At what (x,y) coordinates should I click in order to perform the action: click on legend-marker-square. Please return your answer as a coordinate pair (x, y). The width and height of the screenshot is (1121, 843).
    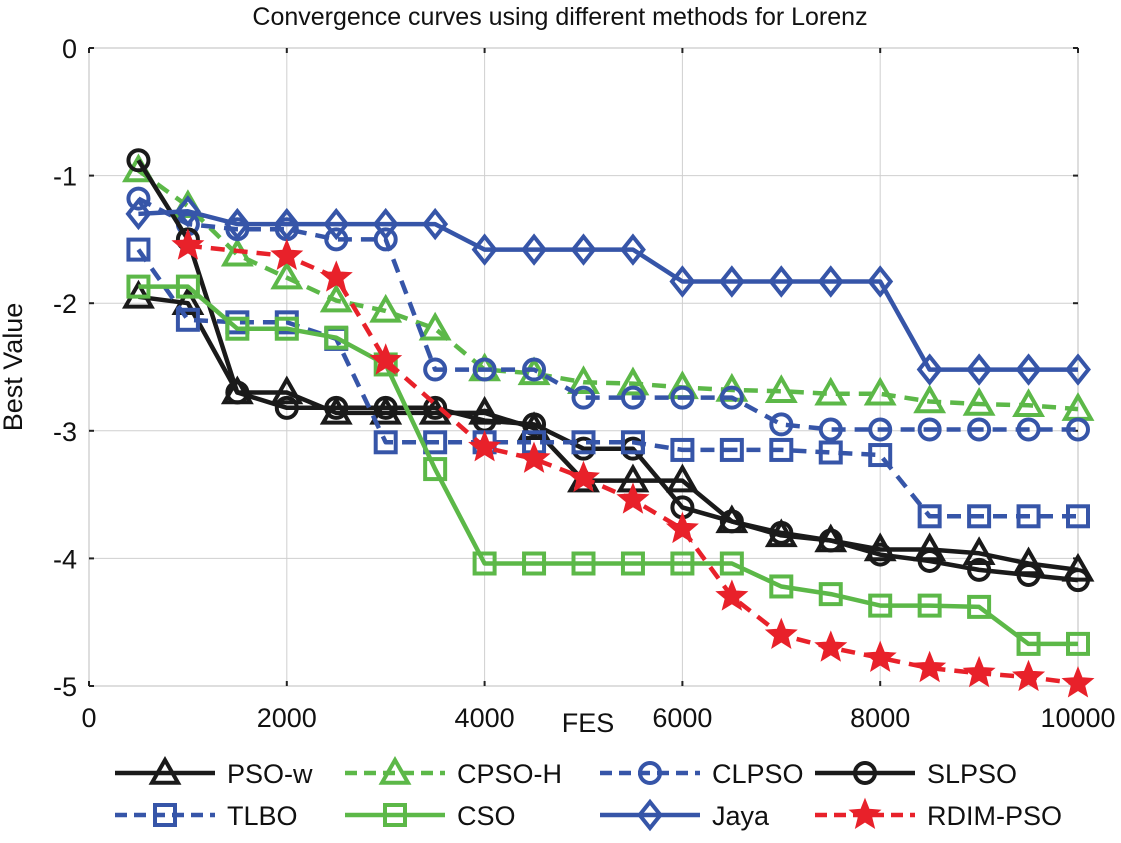
    Looking at the image, I should click on (395, 815).